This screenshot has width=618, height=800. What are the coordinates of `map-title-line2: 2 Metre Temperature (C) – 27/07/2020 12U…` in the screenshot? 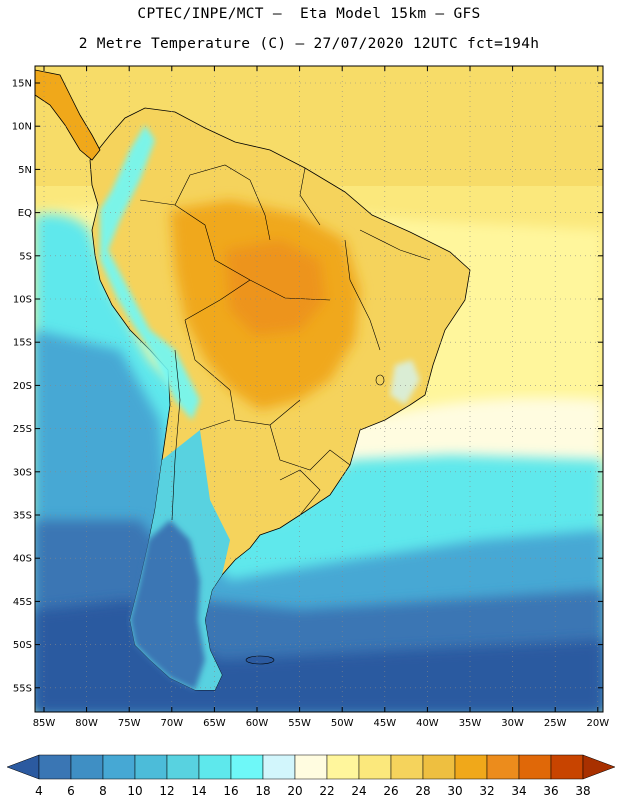 It's located at (309, 44).